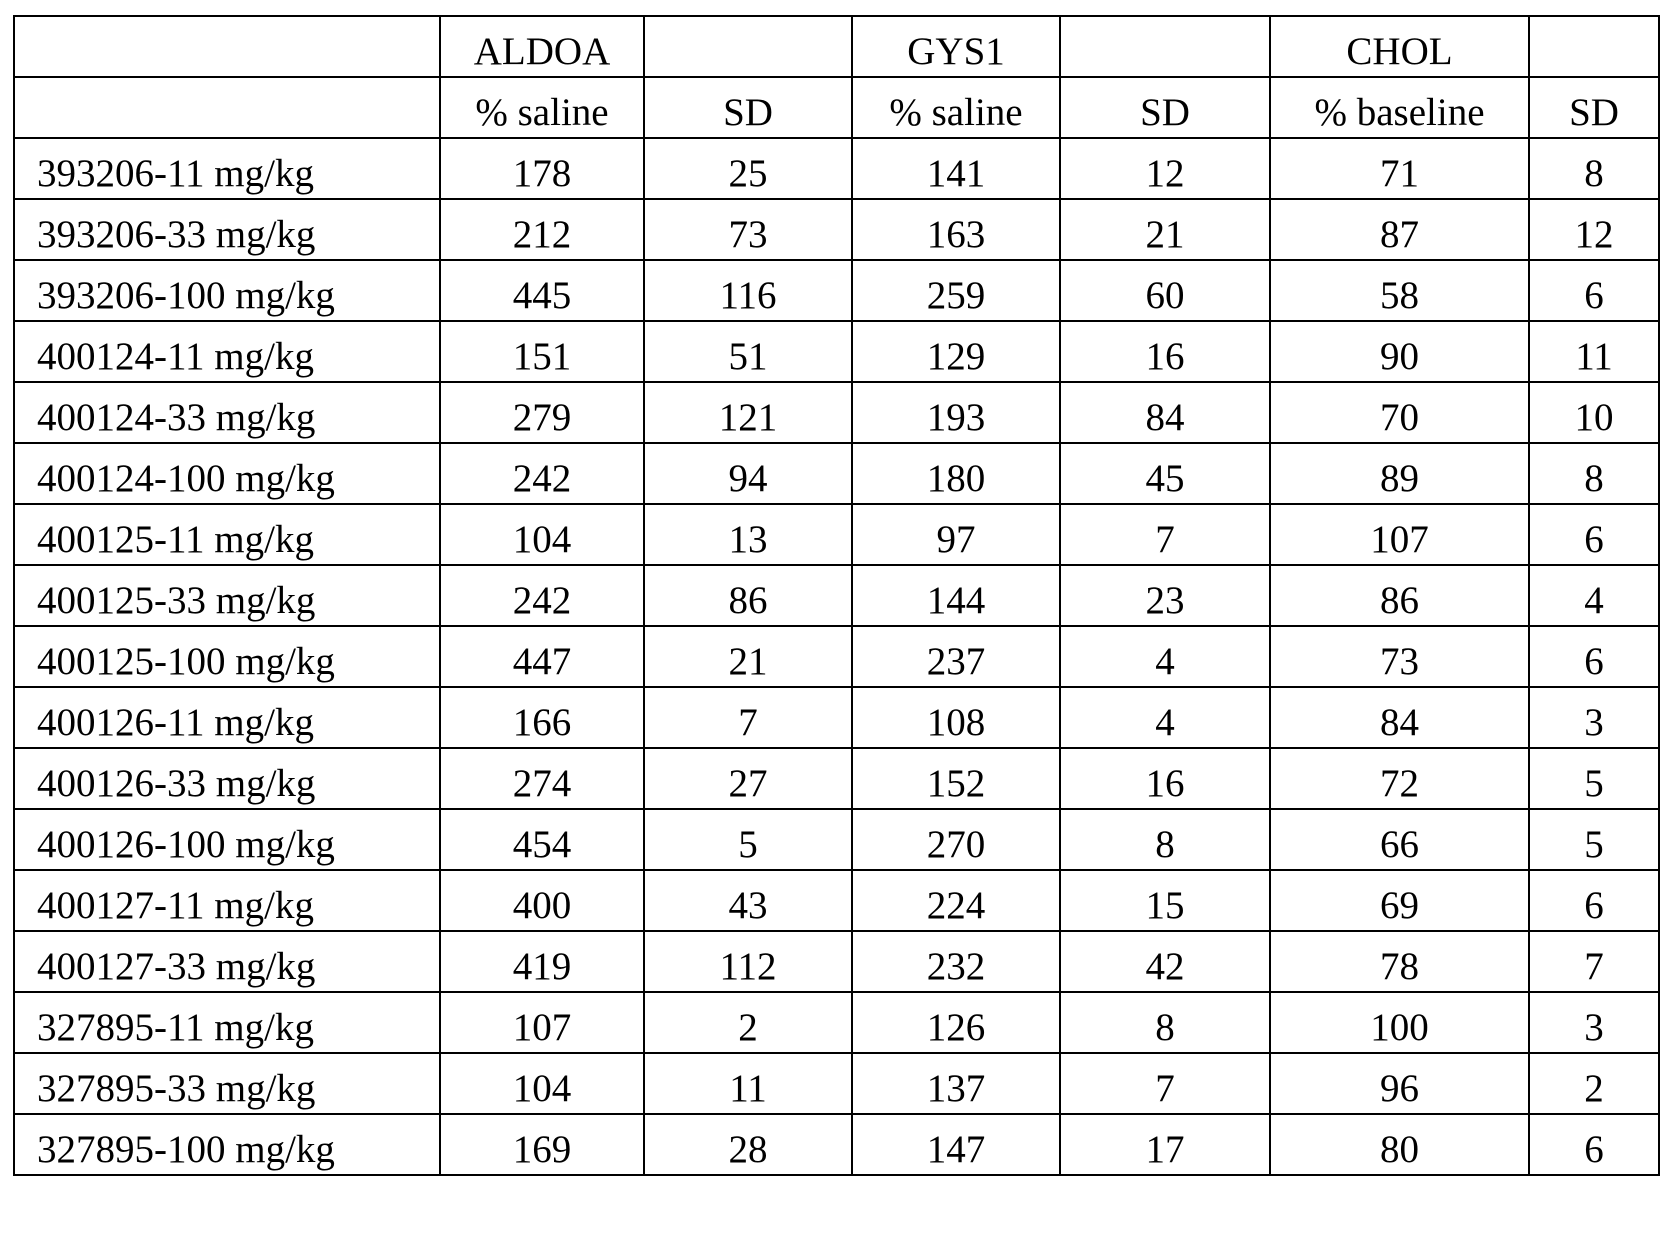 This screenshot has width=1673, height=1241. I want to click on table-row: 393206-100 mg/kg44511625960586, so click(836, 290).